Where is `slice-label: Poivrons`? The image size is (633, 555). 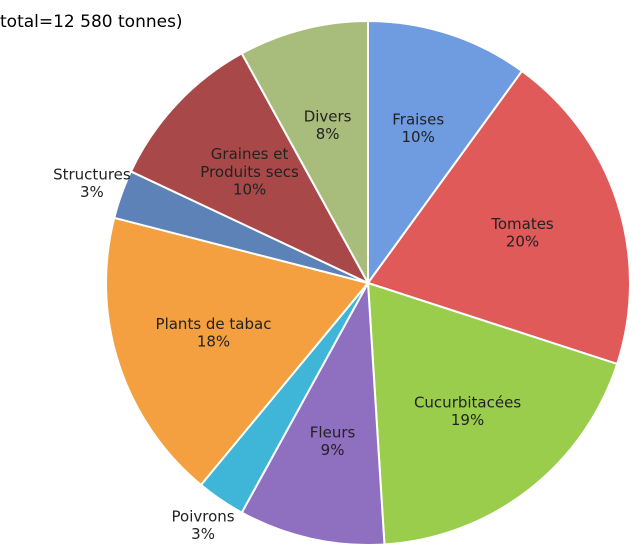
slice-label: Poivrons is located at coordinates (203, 516).